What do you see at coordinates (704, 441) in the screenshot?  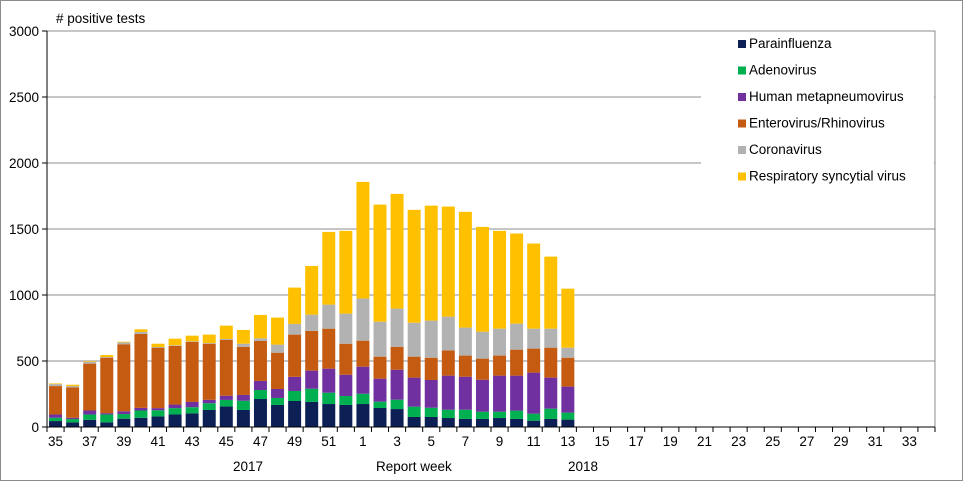 I see `x-tick-label: 21` at bounding box center [704, 441].